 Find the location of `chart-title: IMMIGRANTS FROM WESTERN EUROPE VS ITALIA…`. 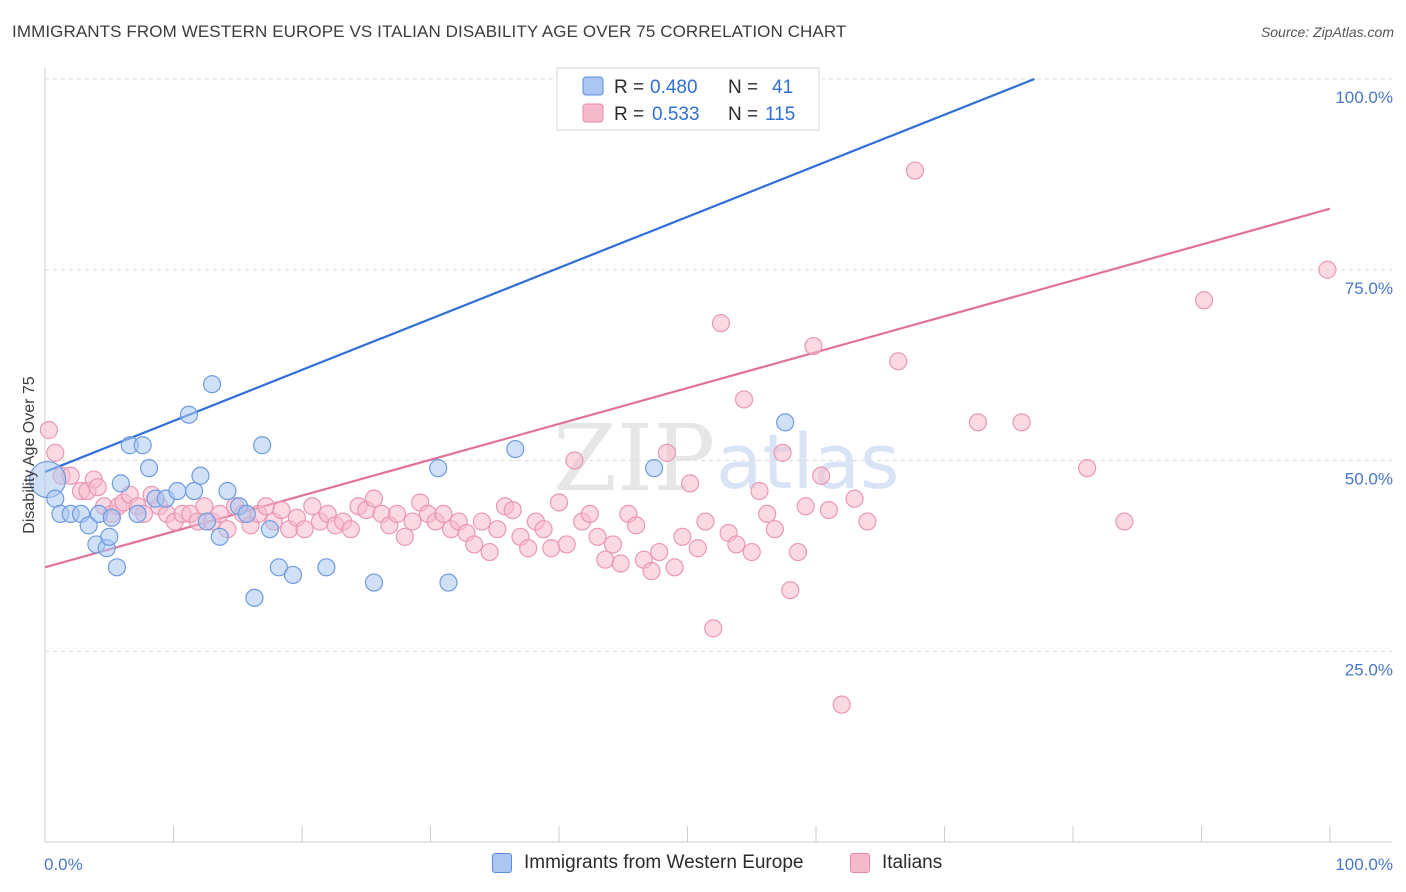

chart-title: IMMIGRANTS FROM WESTERN EUROPE VS ITALIA… is located at coordinates (429, 31).